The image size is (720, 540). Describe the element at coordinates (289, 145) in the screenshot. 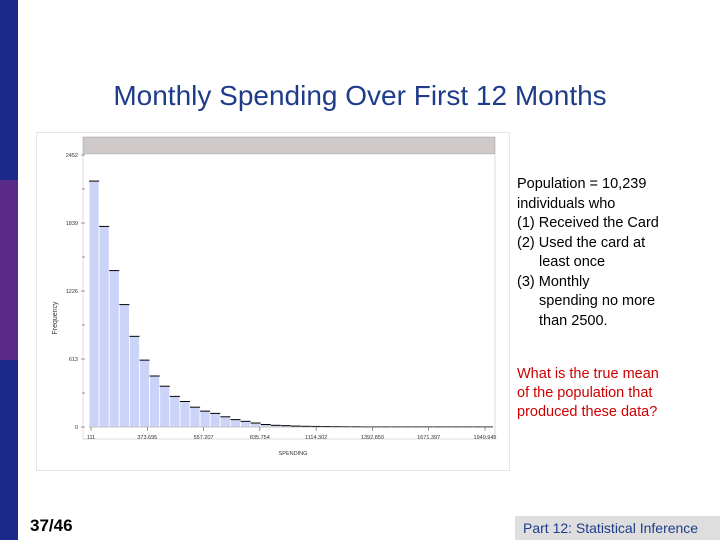

I see `chart-header-band` at that location.